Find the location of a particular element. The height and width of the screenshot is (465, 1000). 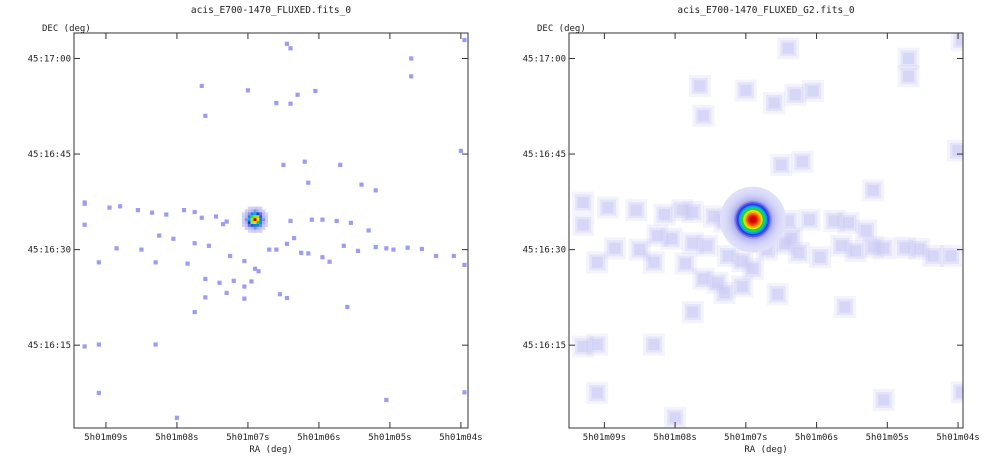

chart-title: acis_E700-1470_FLUXED_G2.fits_0 is located at coordinates (766, 10).